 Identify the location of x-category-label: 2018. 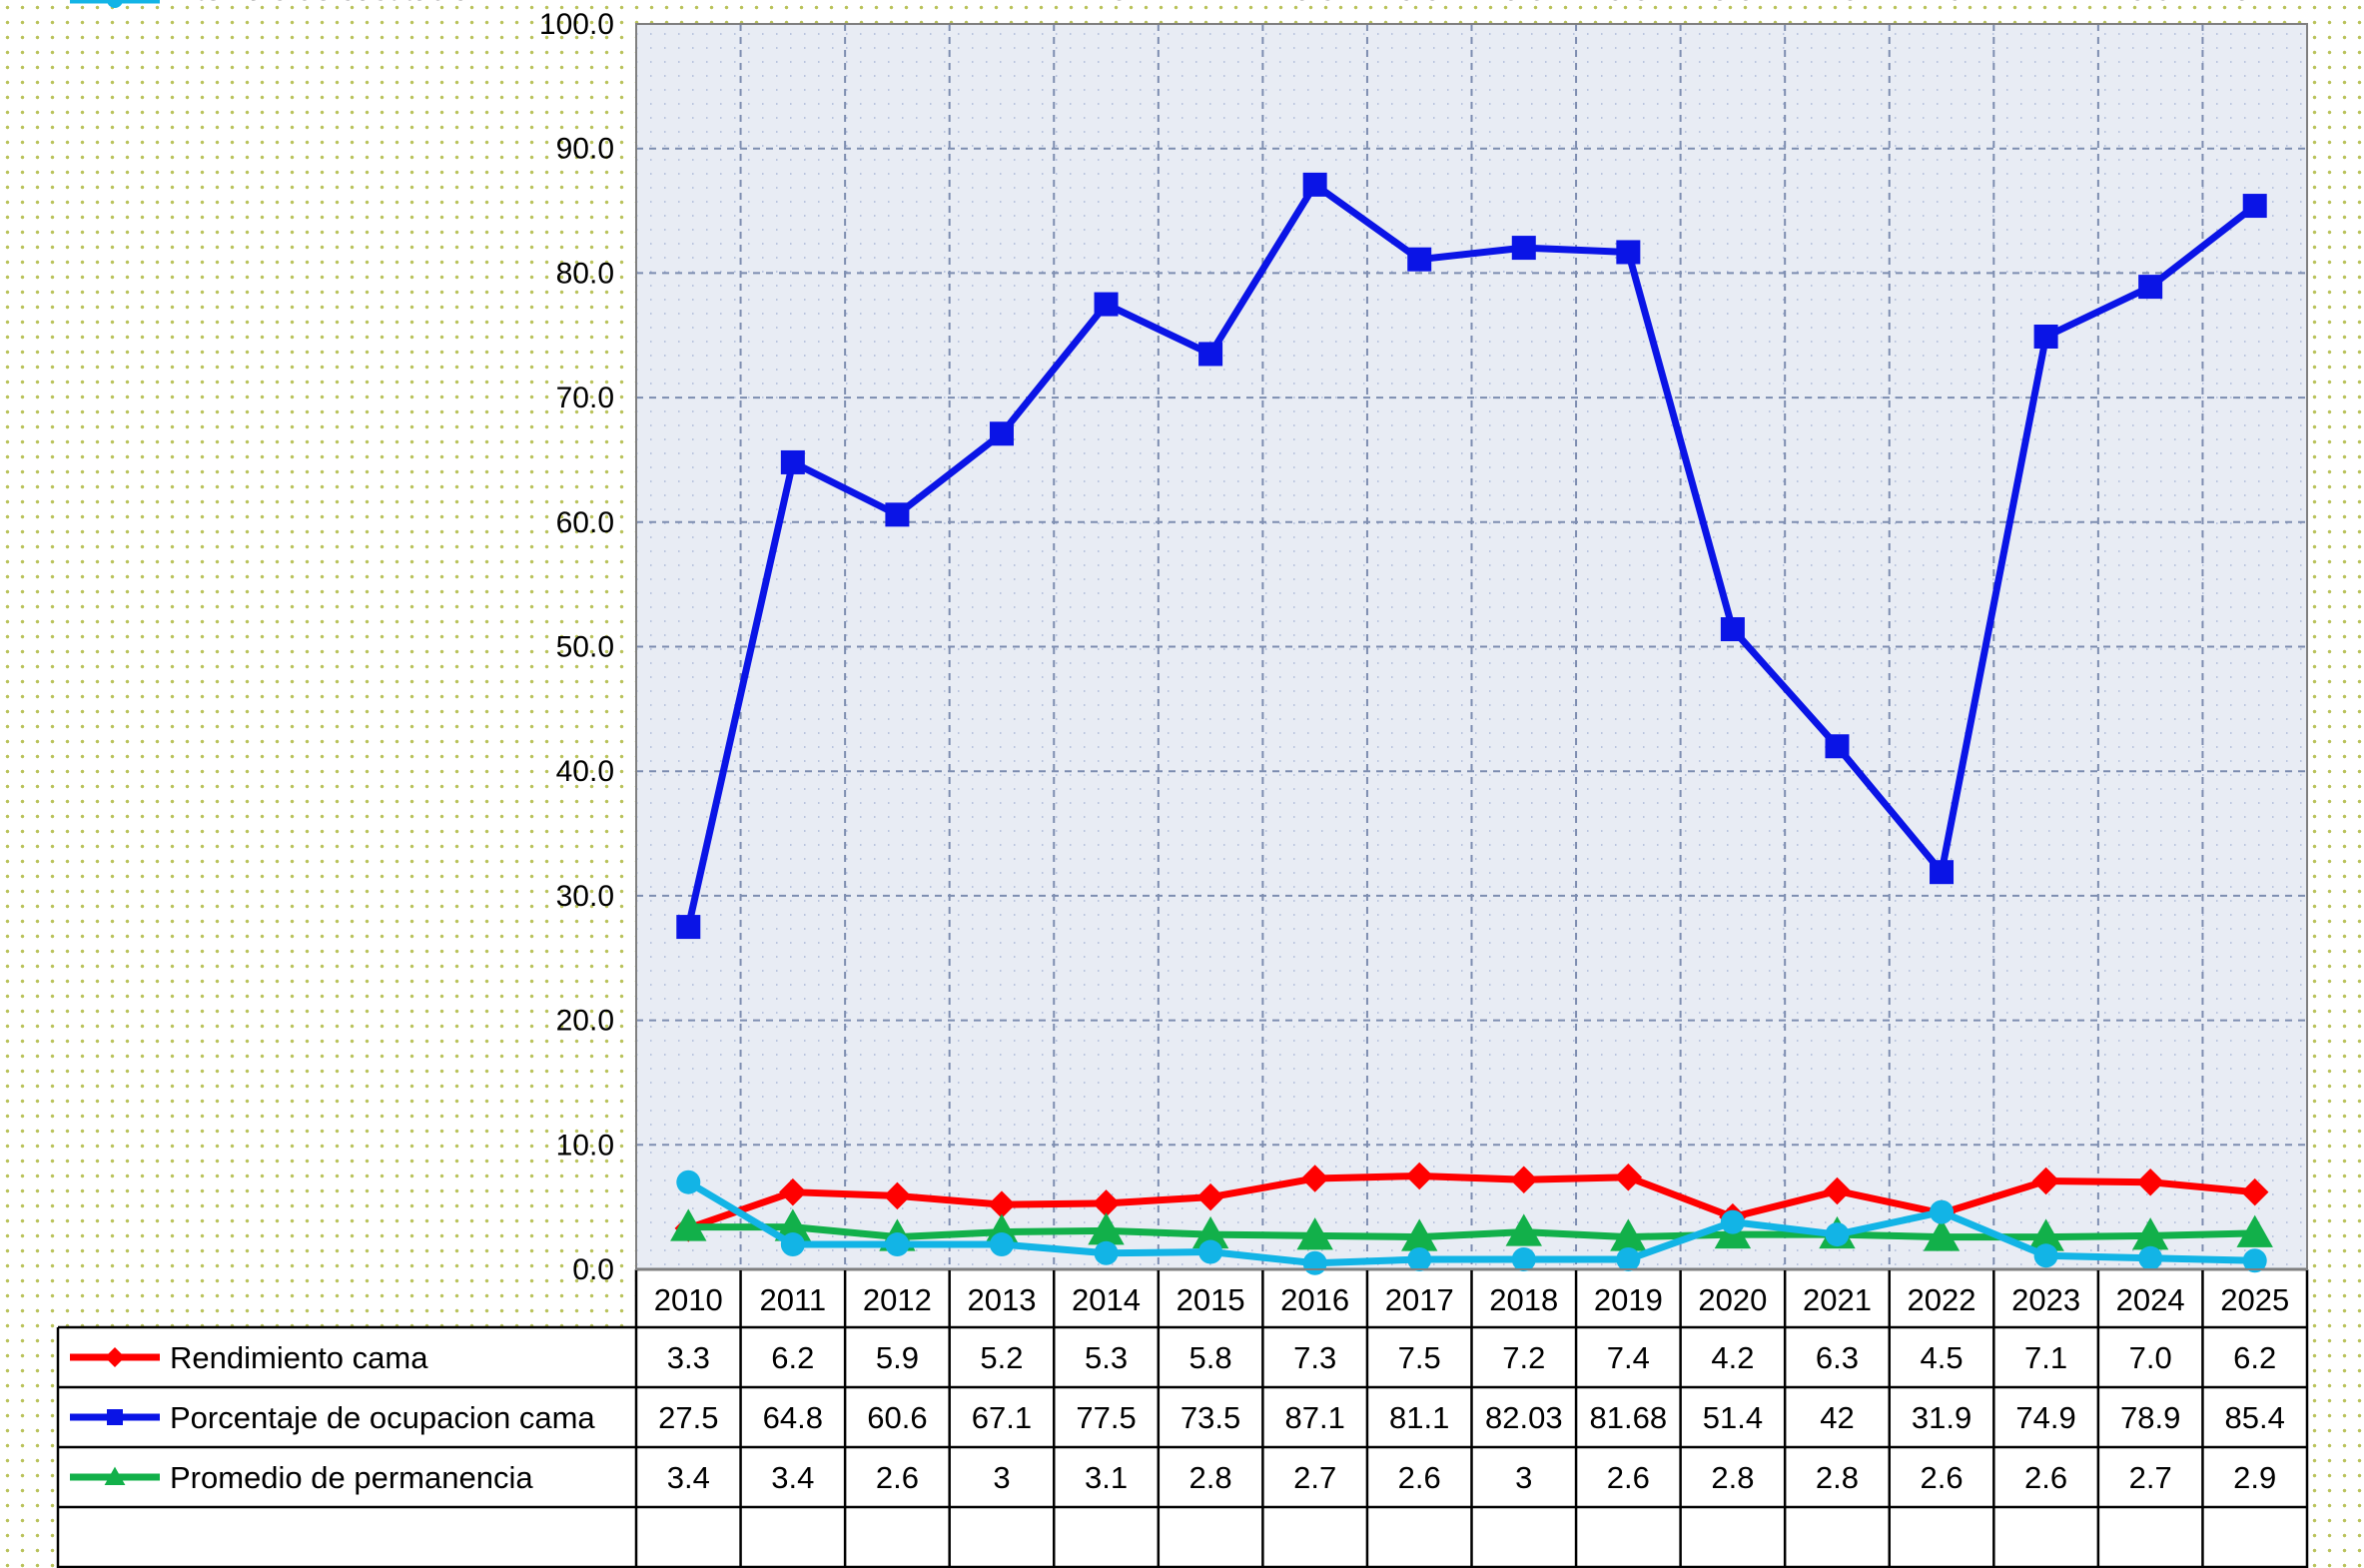
(1523, 1299).